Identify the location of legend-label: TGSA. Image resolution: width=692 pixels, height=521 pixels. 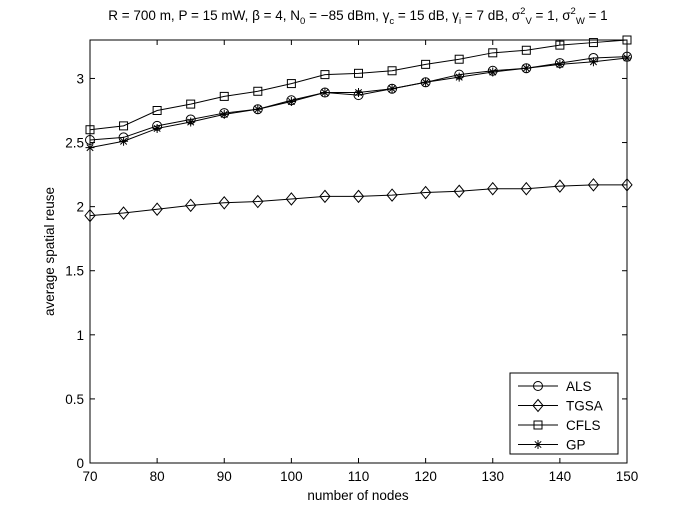
(584, 406).